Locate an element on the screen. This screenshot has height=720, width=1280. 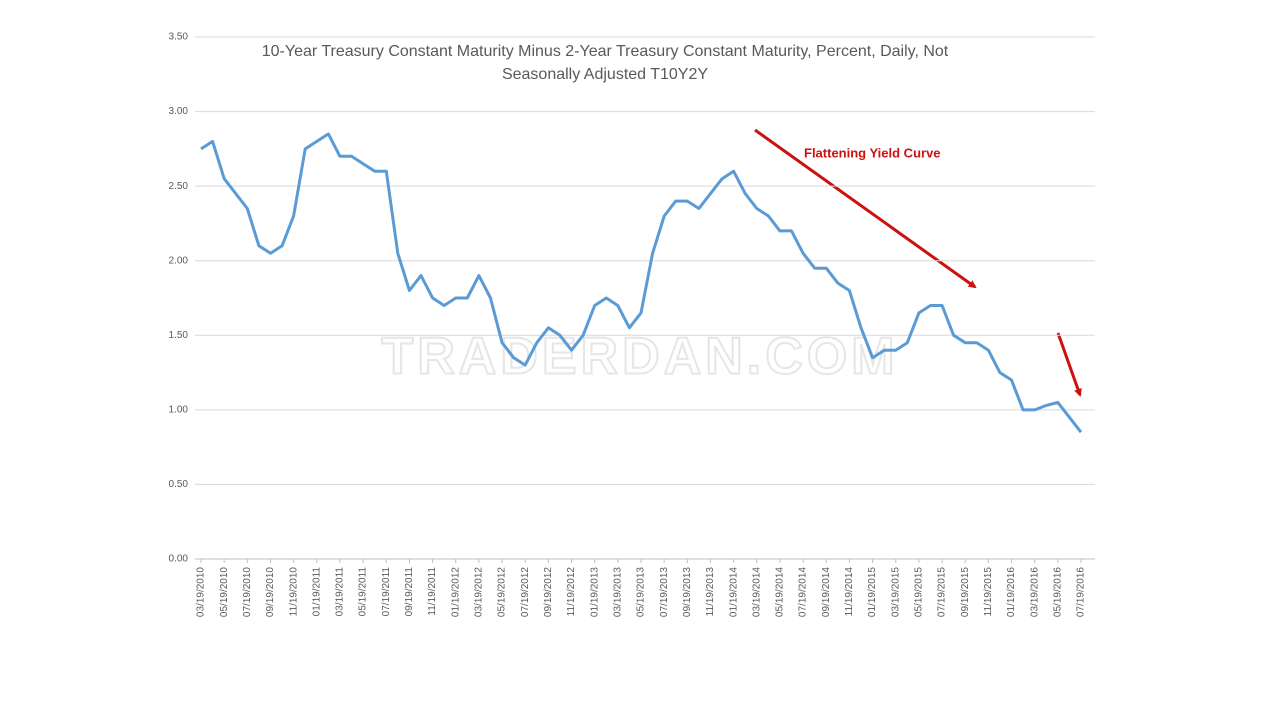
x-tick-label: 11/19/2014 is located at coordinates (849, 592).